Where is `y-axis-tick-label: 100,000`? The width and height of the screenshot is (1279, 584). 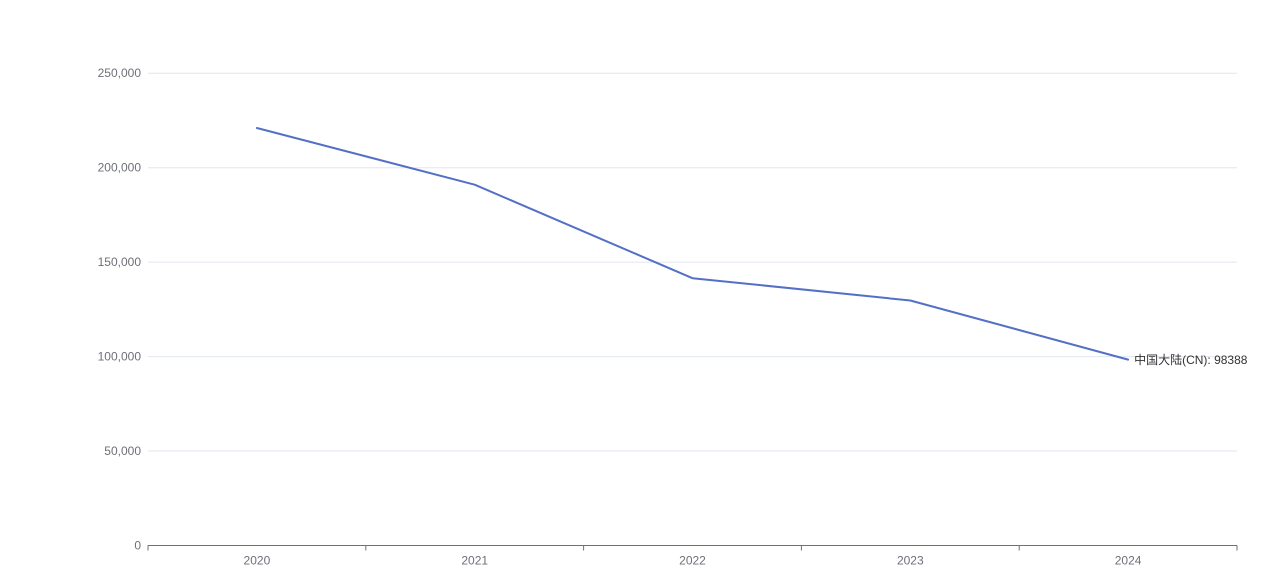 y-axis-tick-label: 100,000 is located at coordinates (120, 357).